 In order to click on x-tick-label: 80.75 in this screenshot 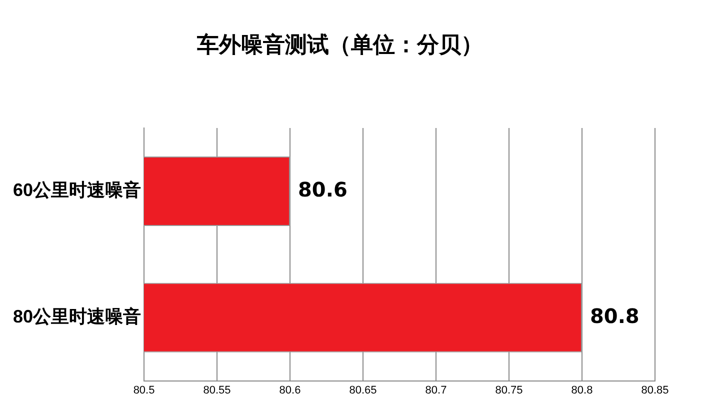, I will do `click(509, 390)`.